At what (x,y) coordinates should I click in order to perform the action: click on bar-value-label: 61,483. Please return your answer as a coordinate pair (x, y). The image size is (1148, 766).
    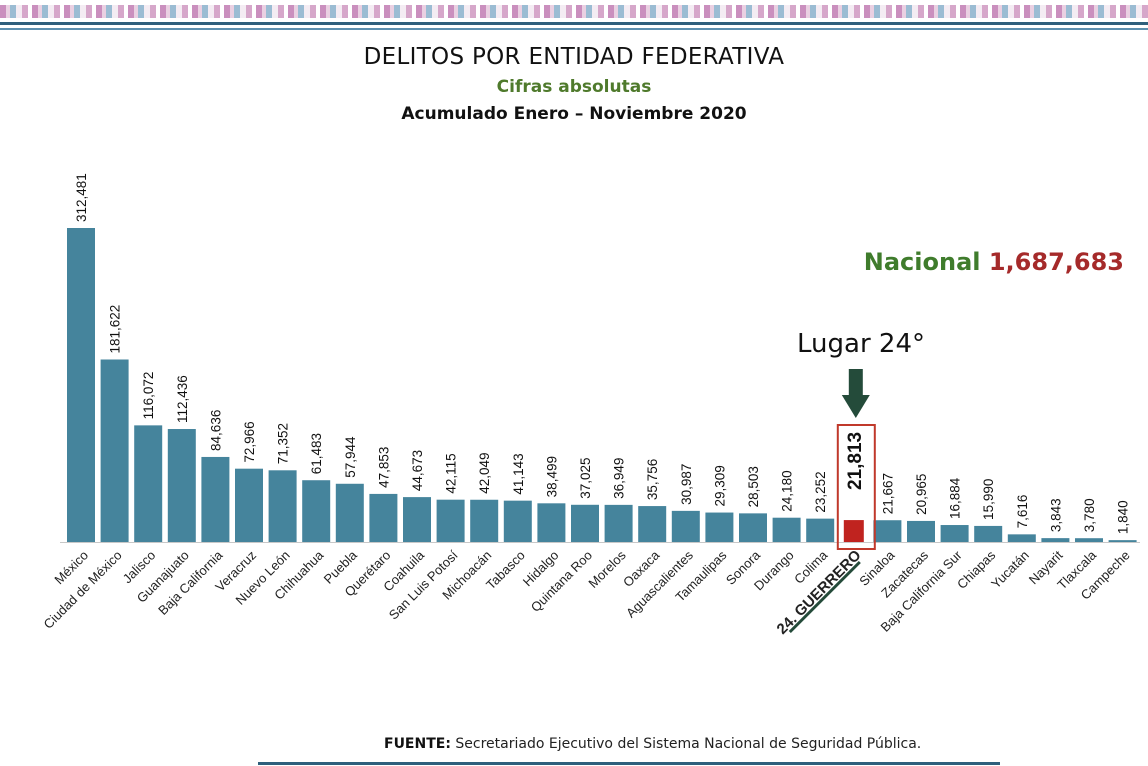
    Looking at the image, I should click on (316, 453).